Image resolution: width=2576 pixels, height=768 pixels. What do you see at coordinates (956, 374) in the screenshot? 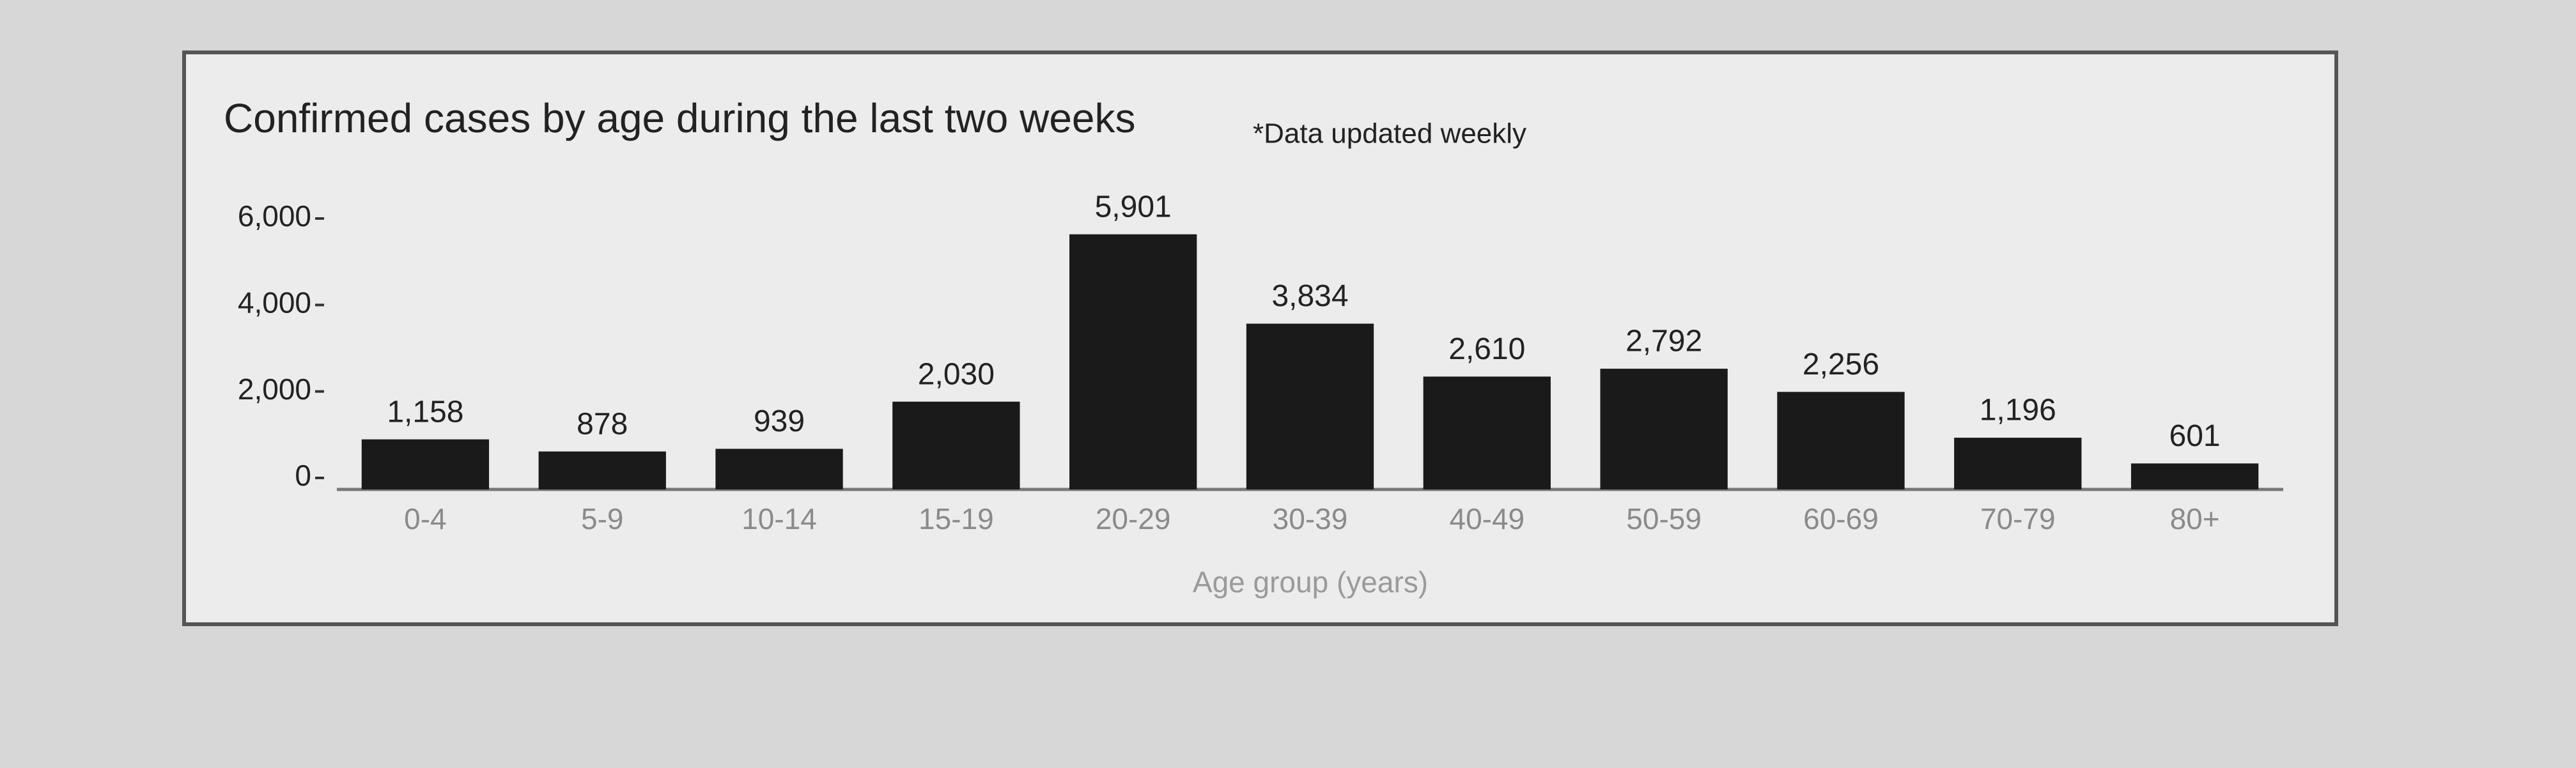
I see `value-label: 2,030` at bounding box center [956, 374].